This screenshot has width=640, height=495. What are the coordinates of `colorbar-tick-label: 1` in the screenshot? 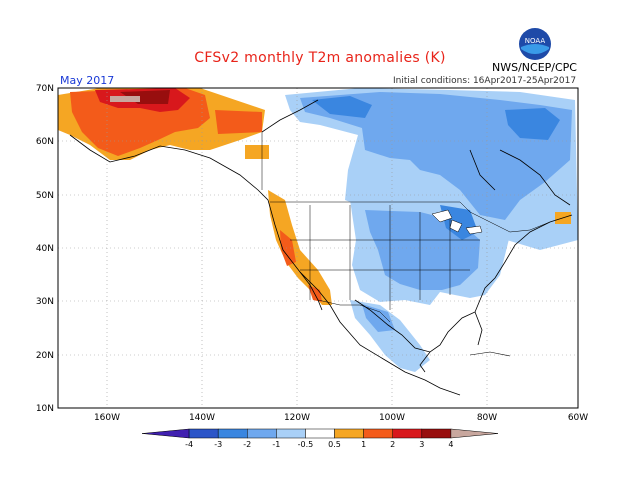 It's located at (363, 444).